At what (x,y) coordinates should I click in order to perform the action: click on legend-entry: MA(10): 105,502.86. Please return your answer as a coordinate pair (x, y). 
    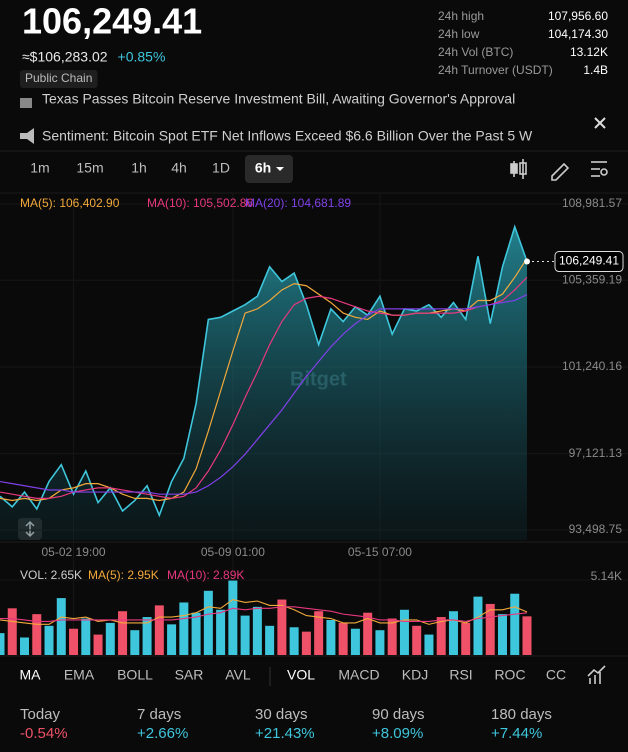
    Looking at the image, I should click on (200, 203).